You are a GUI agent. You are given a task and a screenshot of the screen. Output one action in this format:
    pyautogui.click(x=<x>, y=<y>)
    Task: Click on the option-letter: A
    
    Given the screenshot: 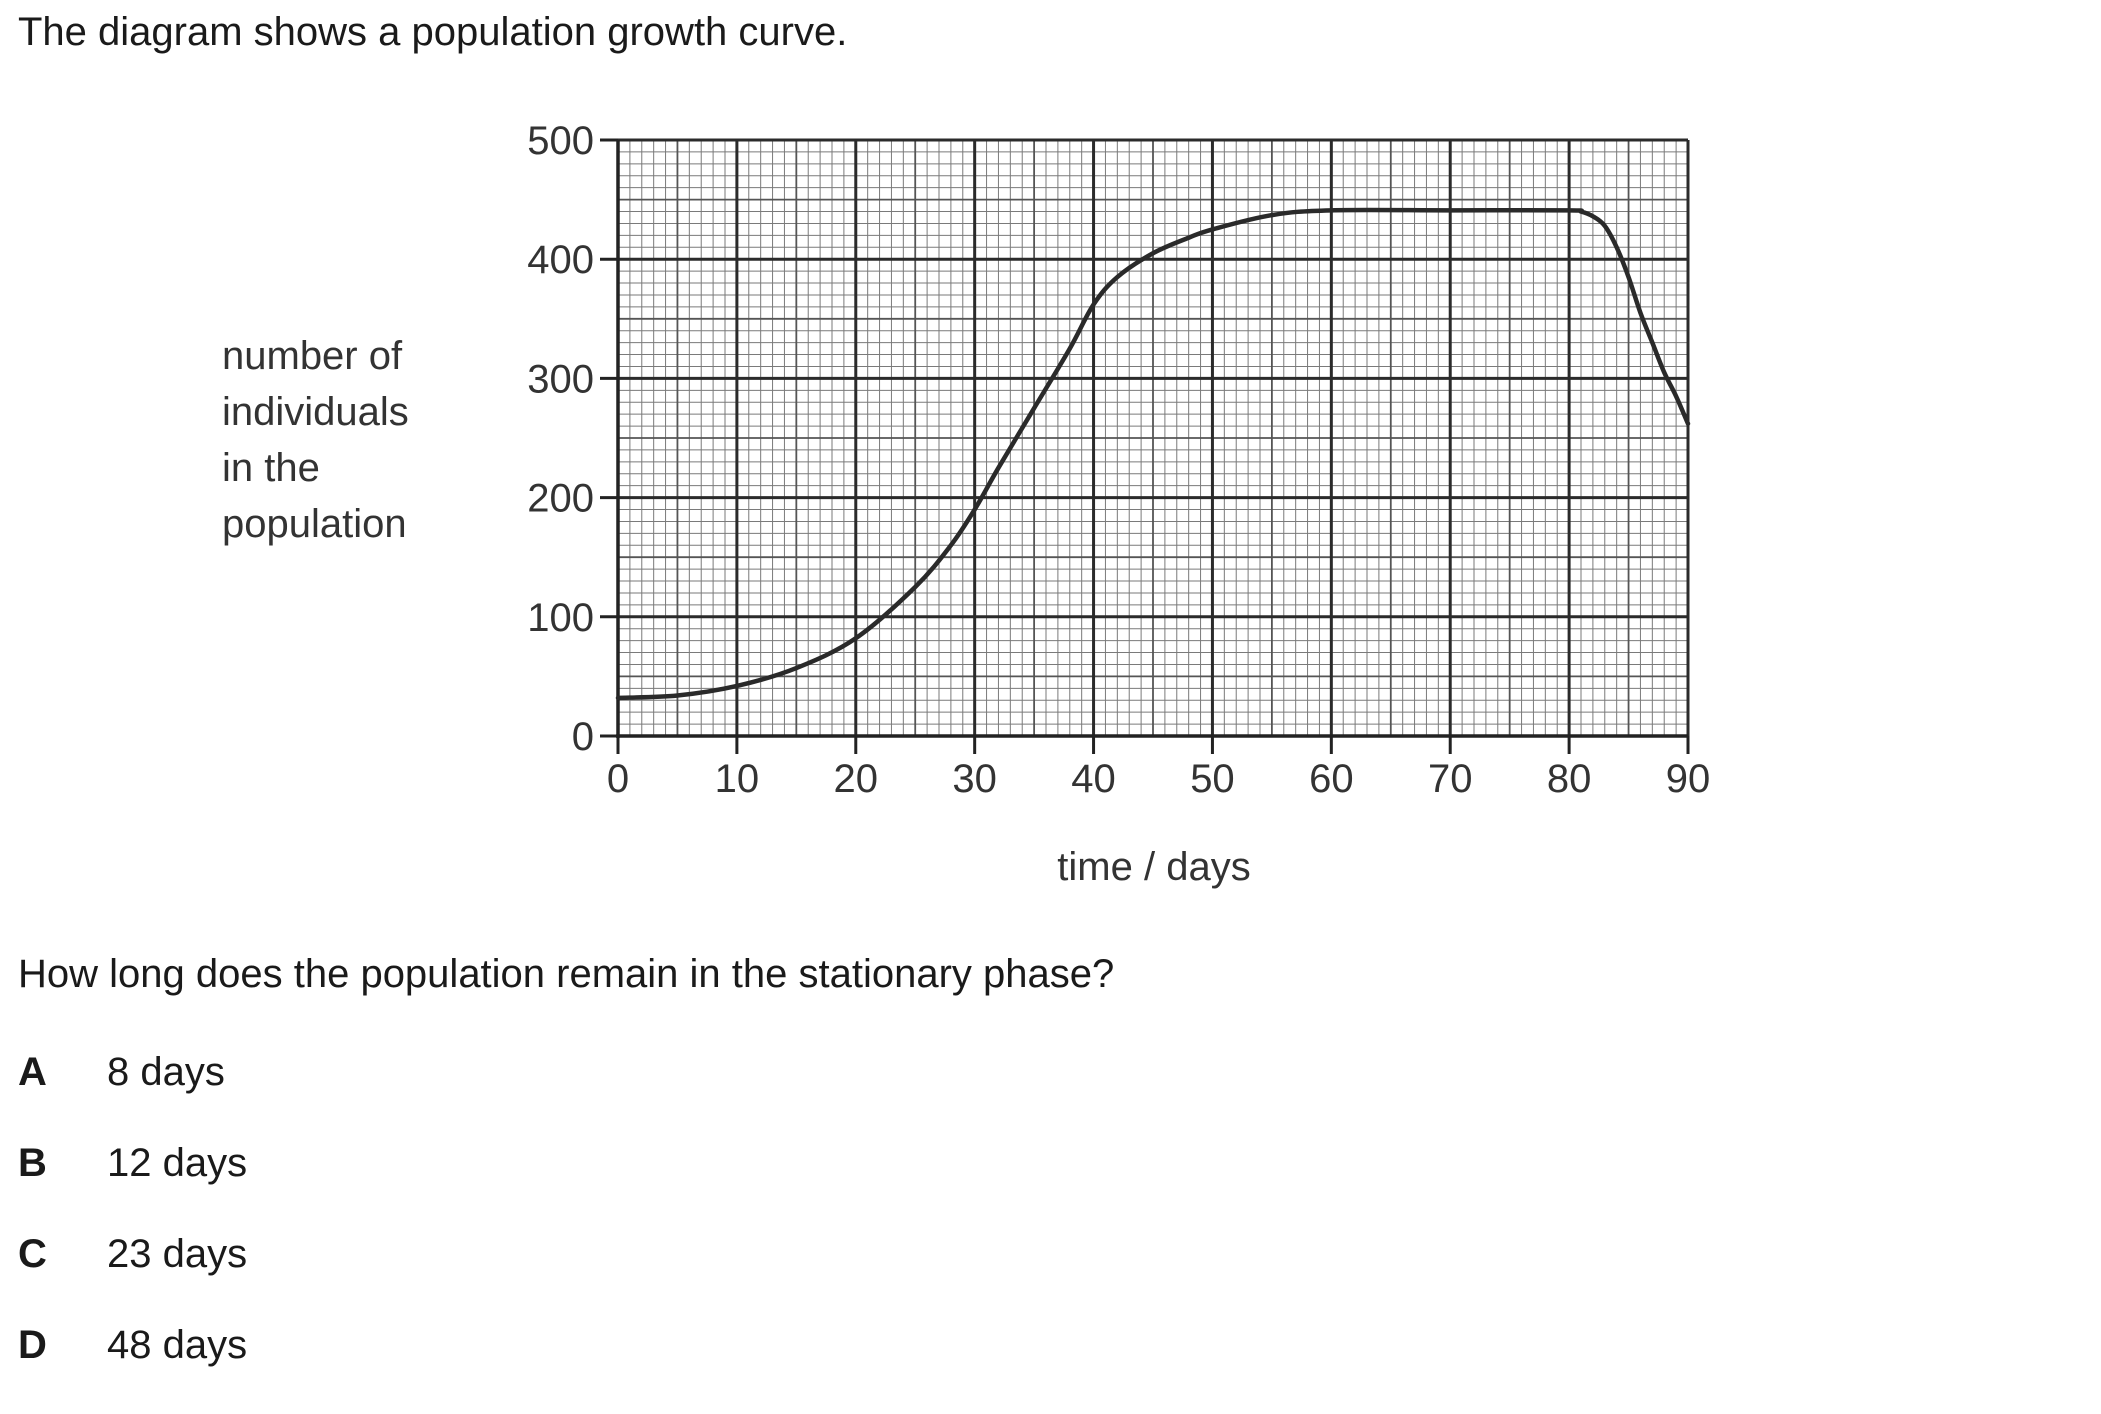 What is the action you would take?
    pyautogui.click(x=32, y=1072)
    